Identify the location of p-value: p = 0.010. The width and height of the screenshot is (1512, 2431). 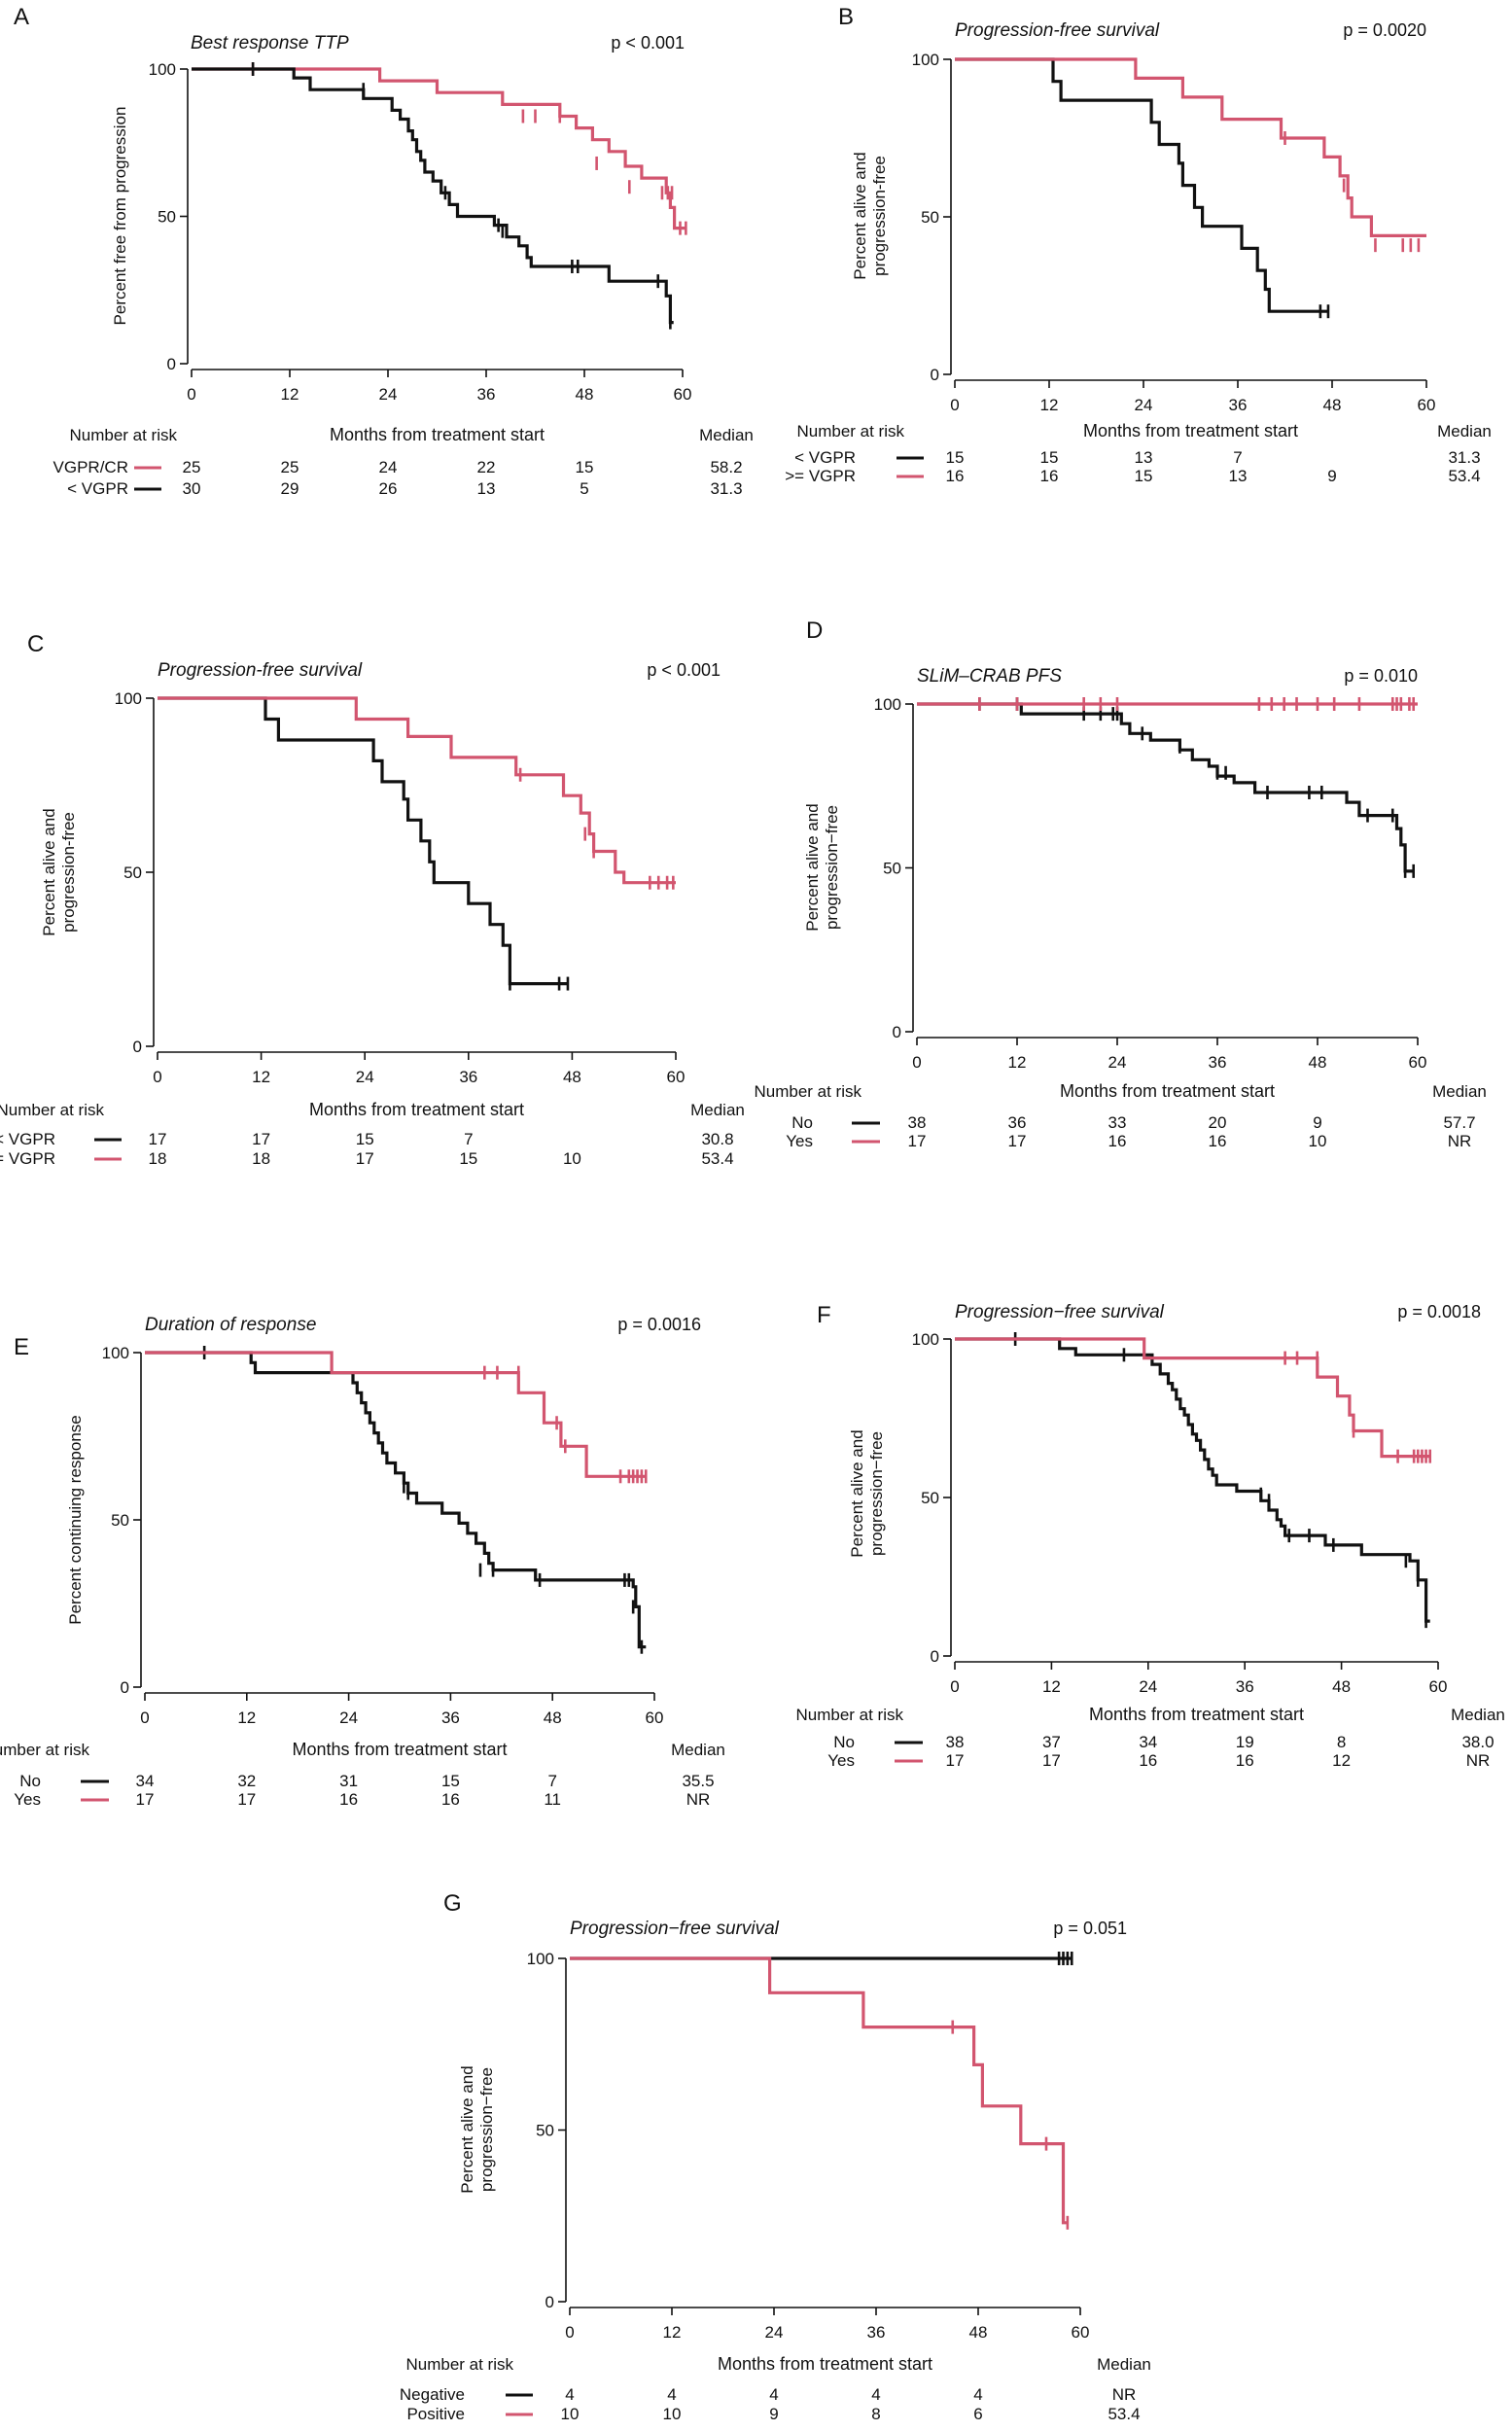
(1381, 676).